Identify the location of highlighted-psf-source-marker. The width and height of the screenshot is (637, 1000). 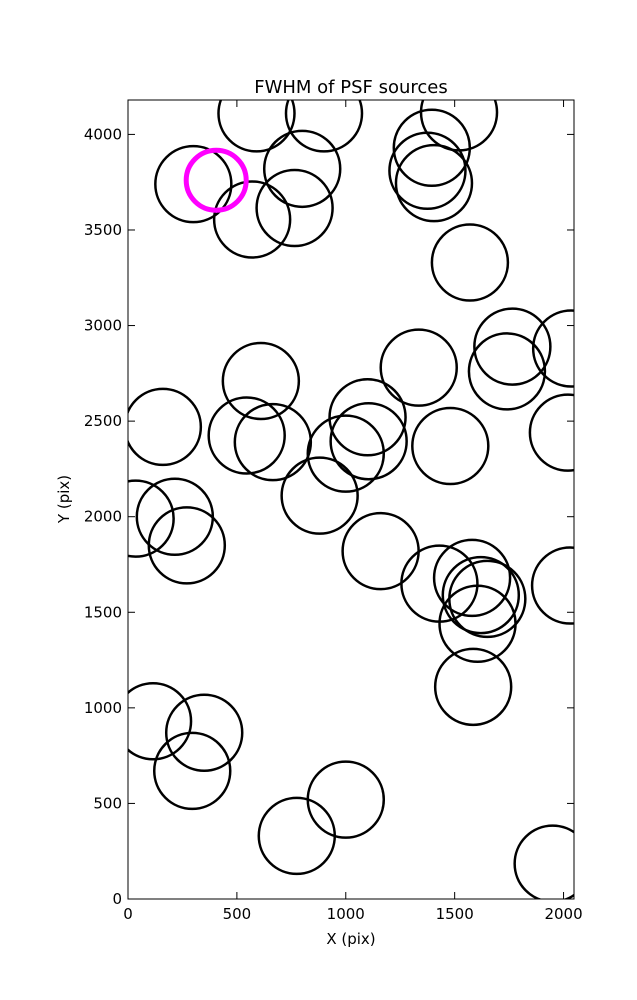
(216, 180).